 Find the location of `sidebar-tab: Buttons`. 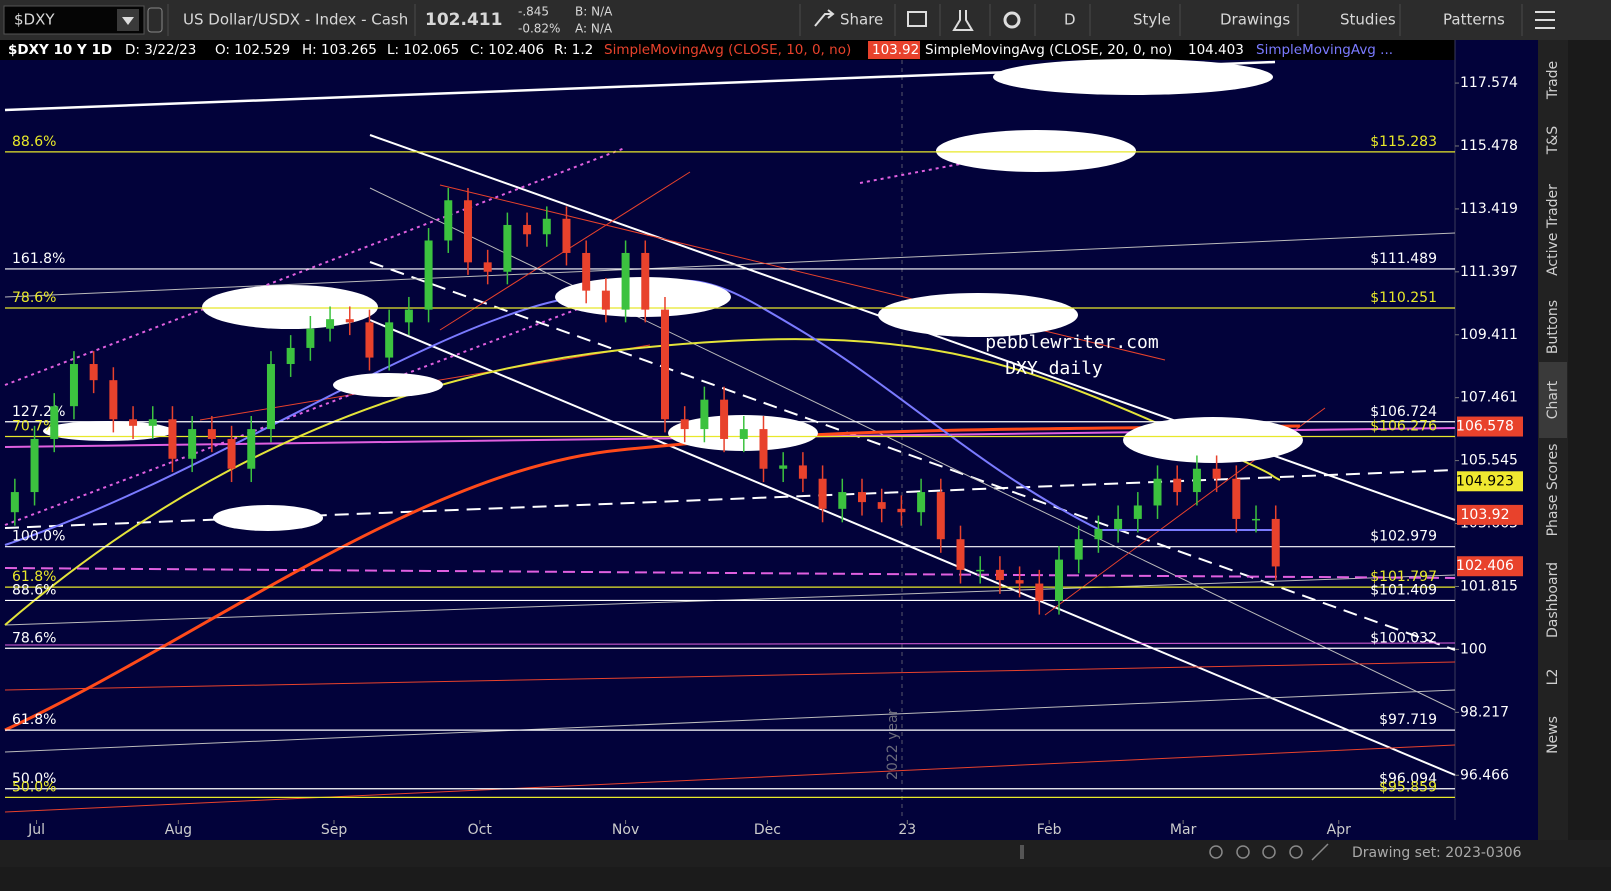

sidebar-tab: Buttons is located at coordinates (1553, 327).